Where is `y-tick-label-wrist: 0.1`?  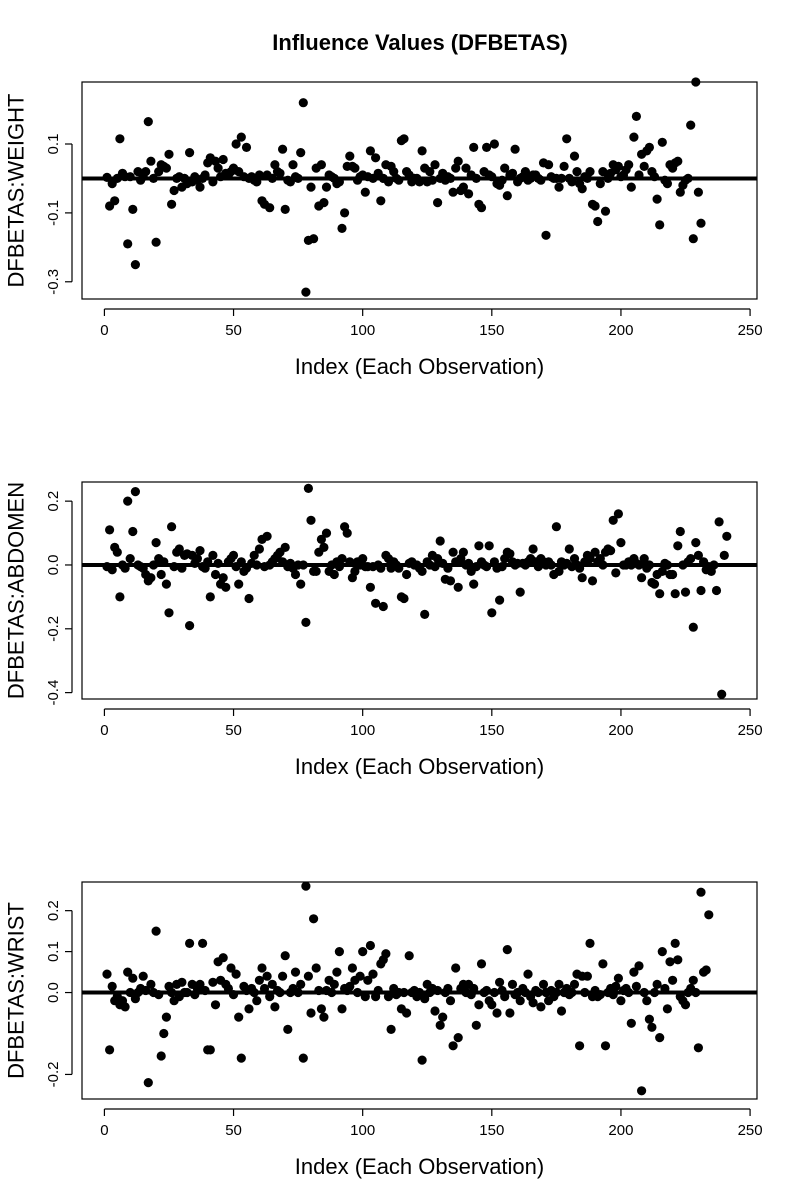 y-tick-label-wrist: 0.1 is located at coordinates (53, 951).